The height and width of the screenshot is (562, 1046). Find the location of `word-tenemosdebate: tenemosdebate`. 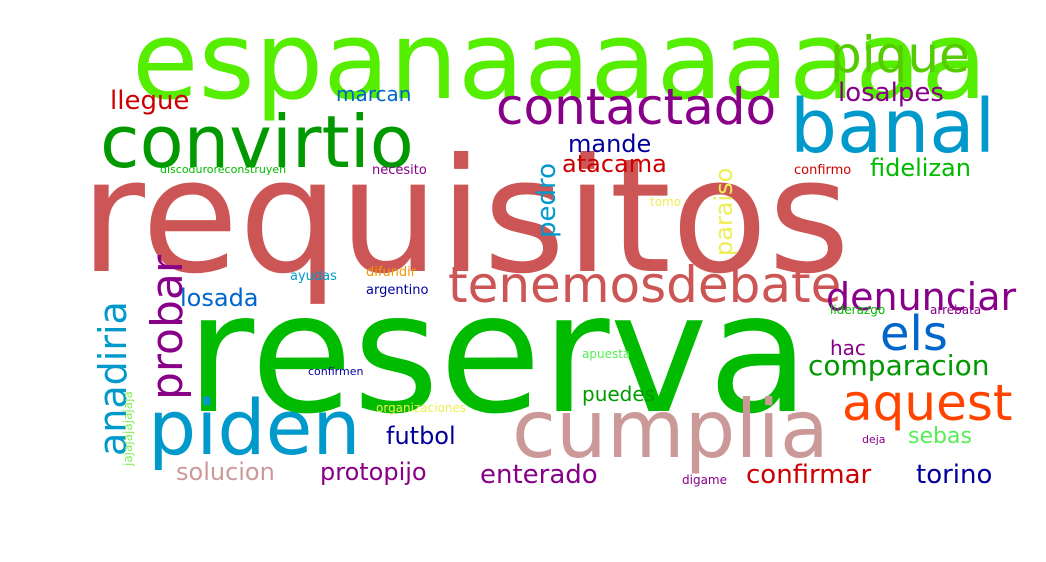

word-tenemosdebate: tenemosdebate is located at coordinates (645, 285).